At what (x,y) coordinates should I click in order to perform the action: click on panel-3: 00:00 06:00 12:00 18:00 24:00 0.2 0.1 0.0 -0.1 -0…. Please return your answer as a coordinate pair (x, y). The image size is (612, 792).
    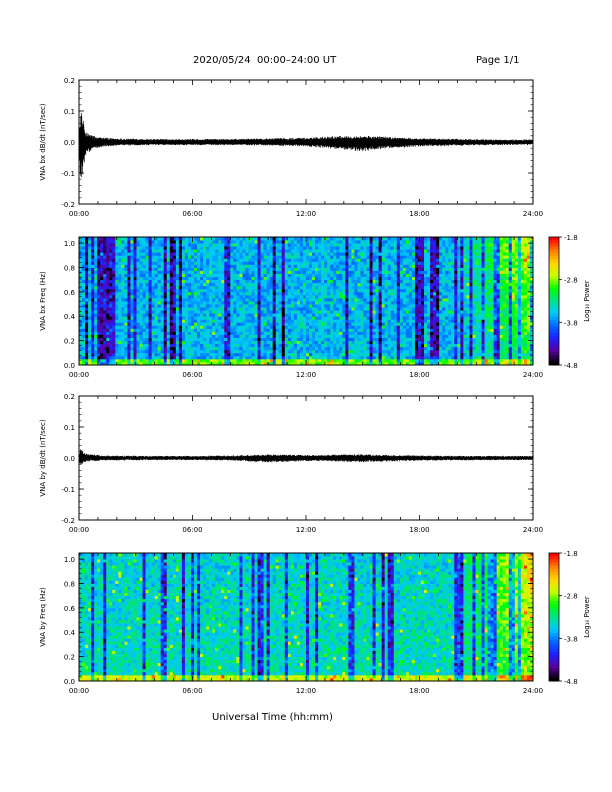
    Looking at the image, I should click on (291, 463).